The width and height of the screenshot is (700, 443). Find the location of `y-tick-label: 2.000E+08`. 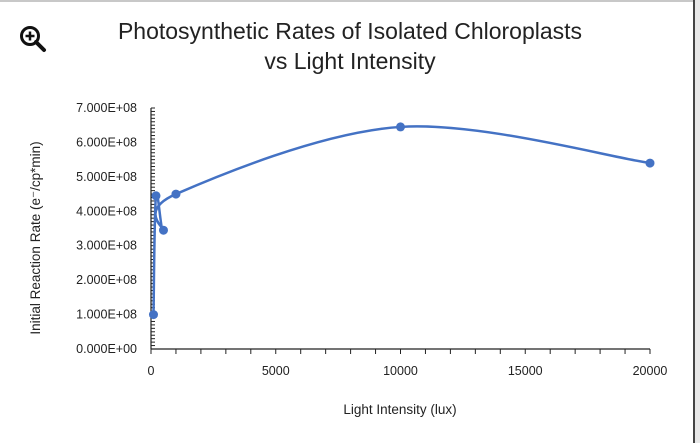

y-tick-label: 2.000E+08 is located at coordinates (106, 280).